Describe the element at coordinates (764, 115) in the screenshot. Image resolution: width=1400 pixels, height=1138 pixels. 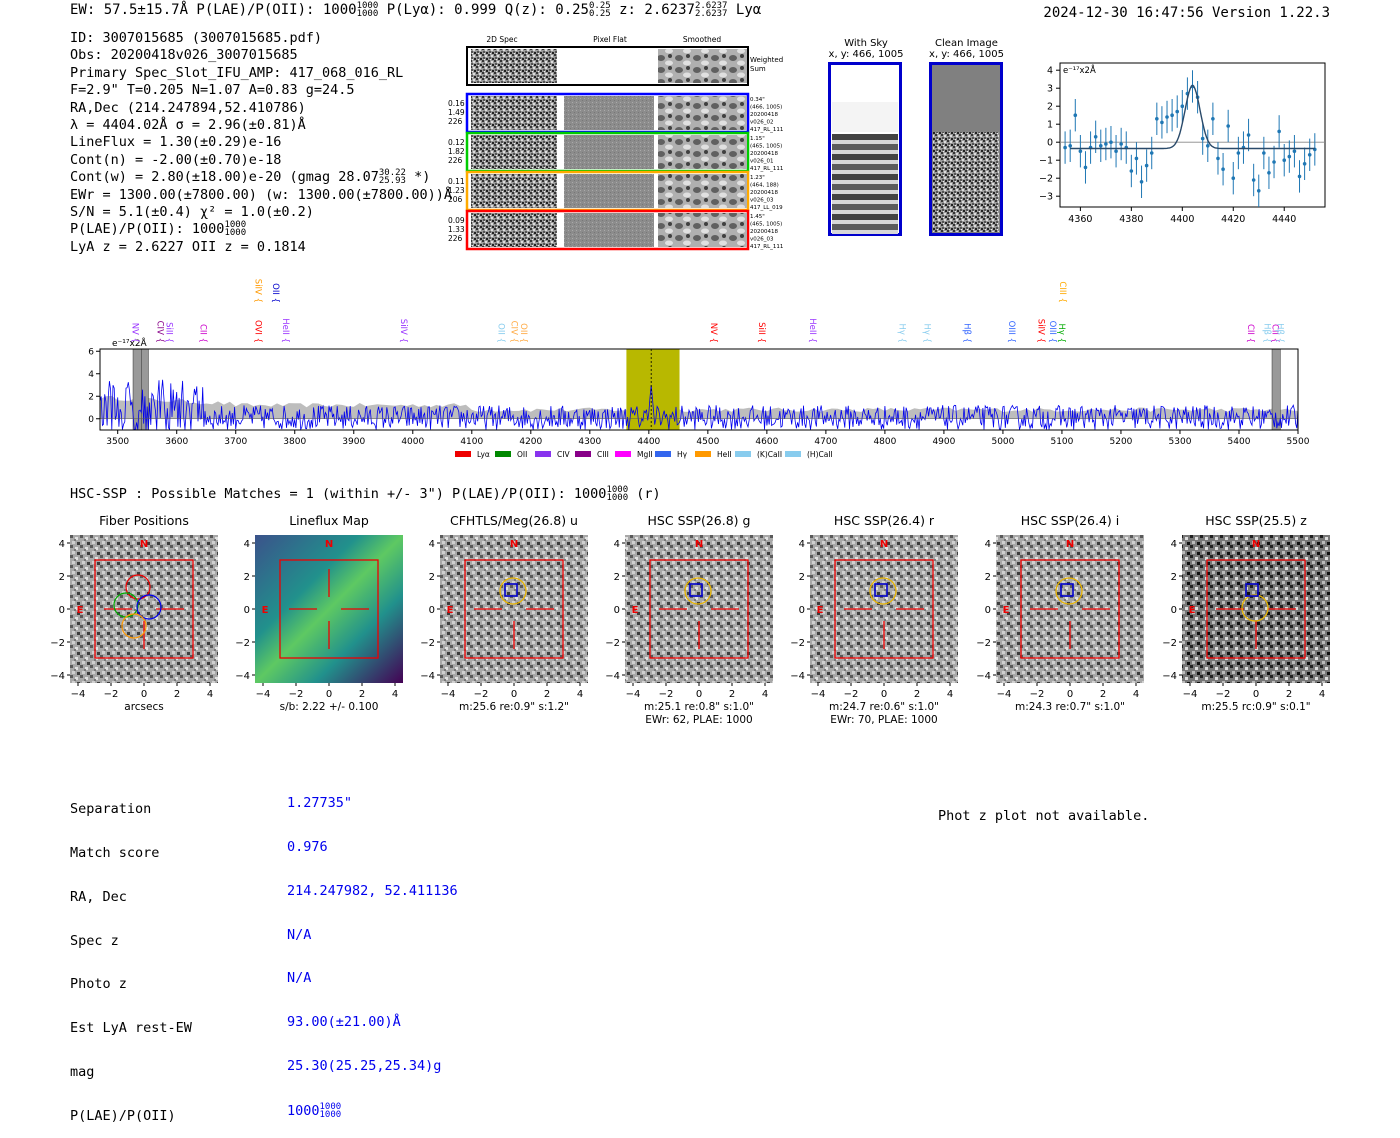
I see `spec2d-row-meta: 20200418` at that location.